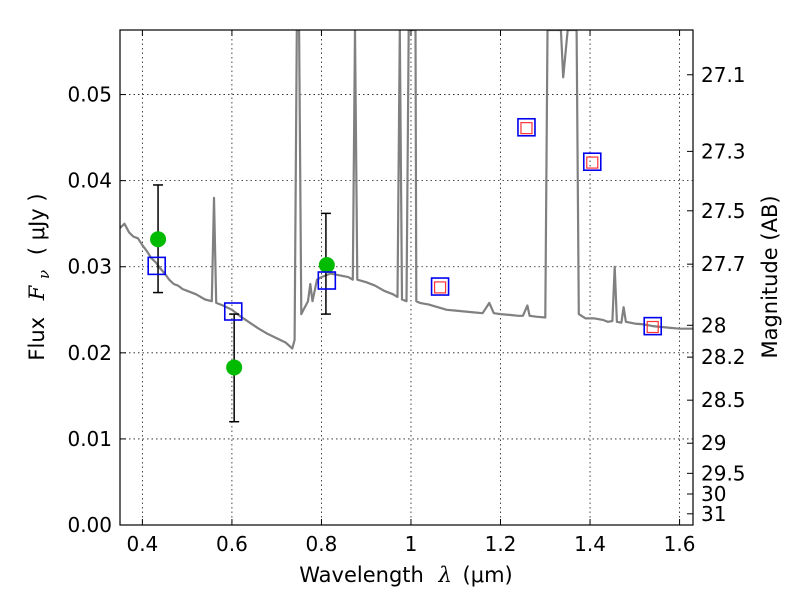 This screenshot has width=800, height=600. Describe the element at coordinates (723, 75) in the screenshot. I see `right-tick-label: 27.1` at that location.